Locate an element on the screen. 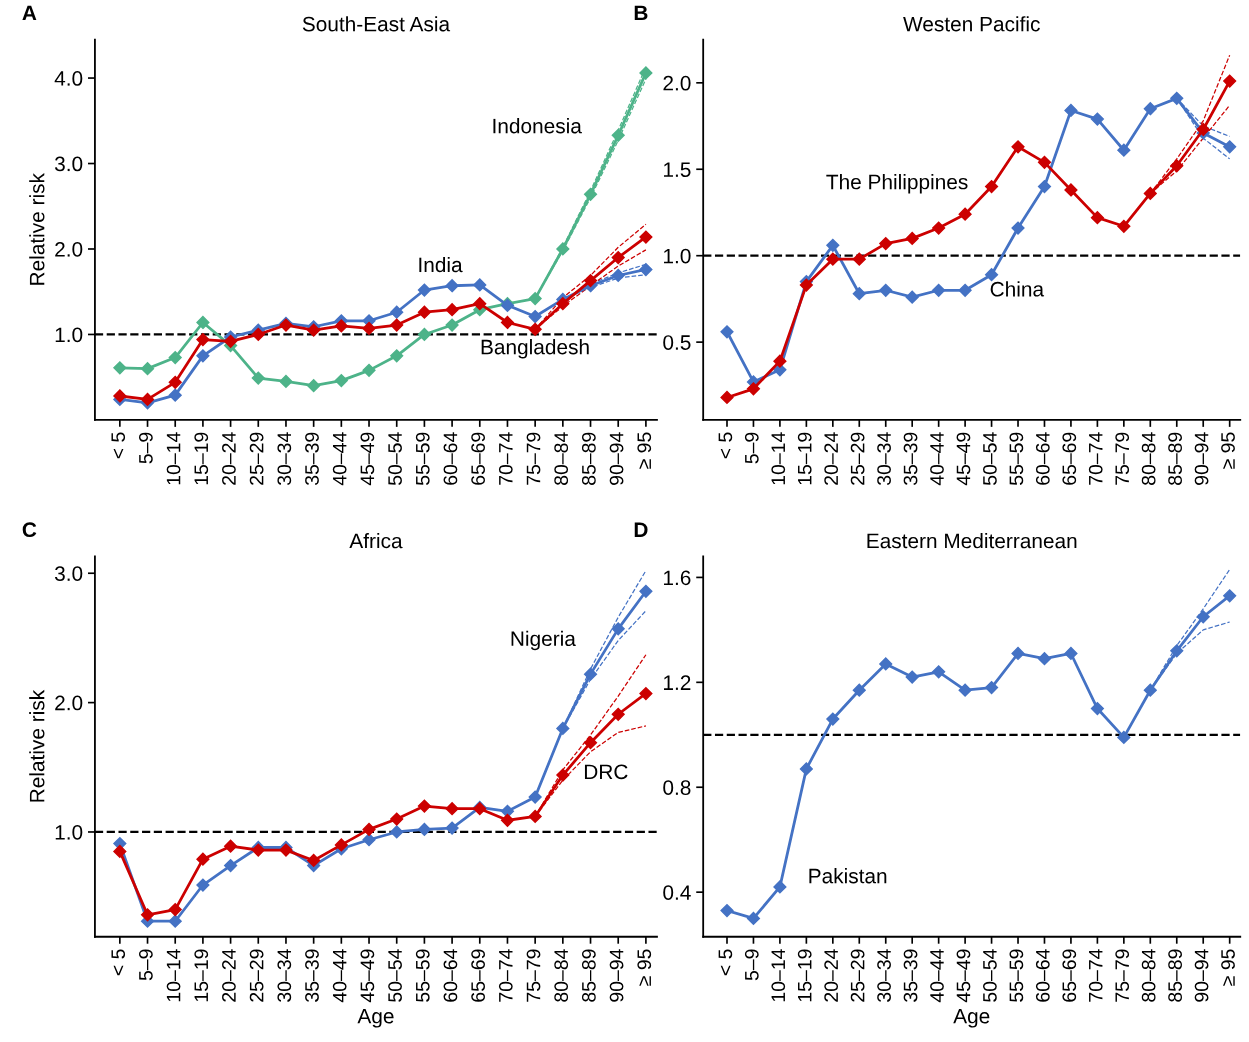 The width and height of the screenshot is (1249, 1042). y-tick-label: 3.0 is located at coordinates (68, 573).